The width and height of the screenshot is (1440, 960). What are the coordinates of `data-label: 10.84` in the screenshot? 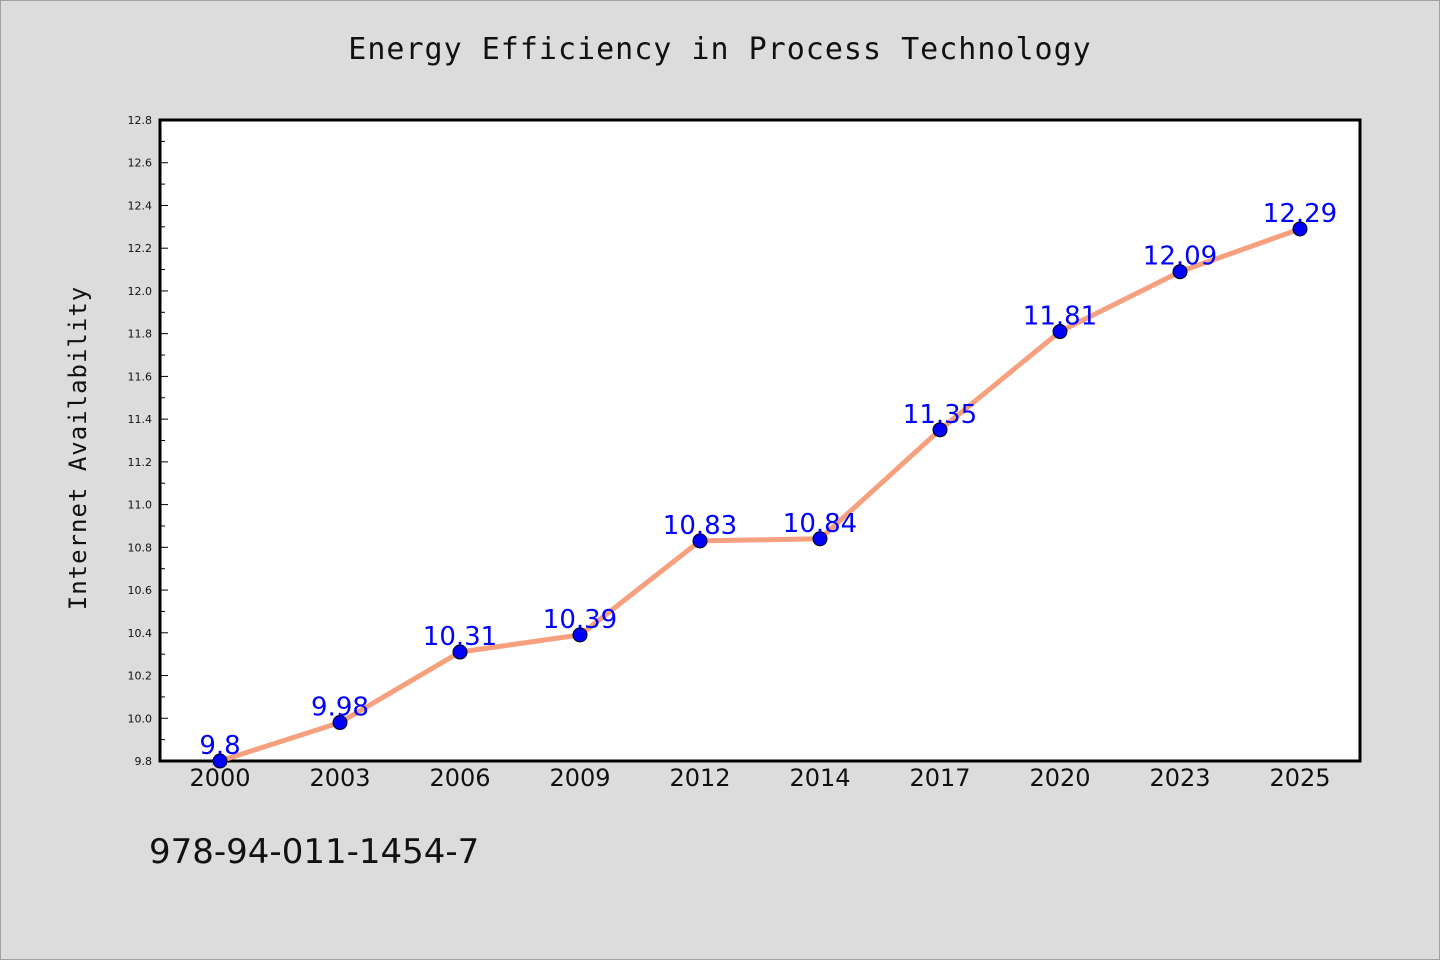 It's located at (820, 524).